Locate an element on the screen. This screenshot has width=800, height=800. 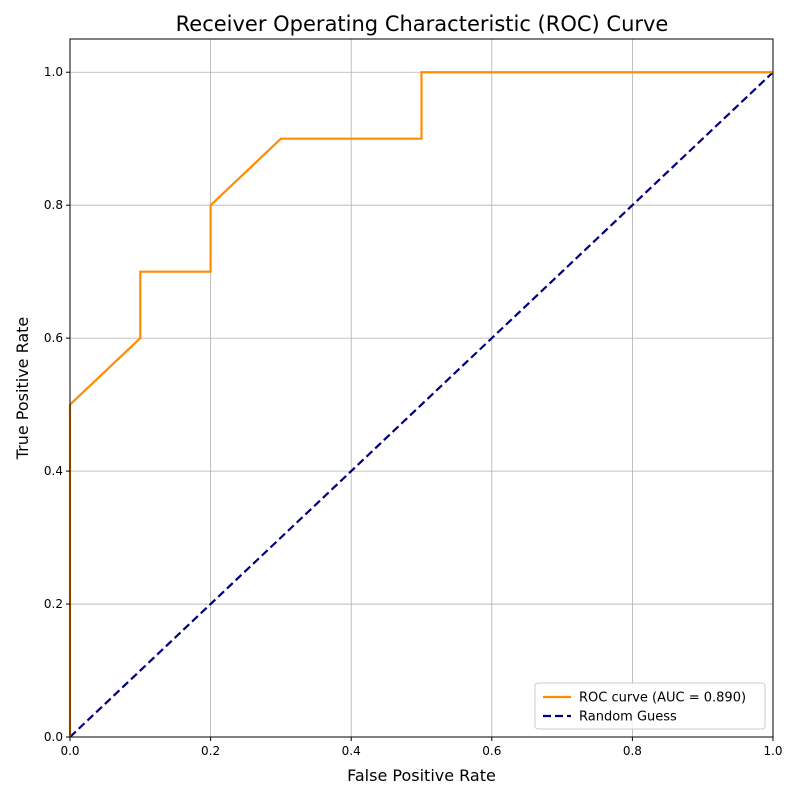
legend-label: ROC curve (AUC = 0.890) is located at coordinates (662, 698).